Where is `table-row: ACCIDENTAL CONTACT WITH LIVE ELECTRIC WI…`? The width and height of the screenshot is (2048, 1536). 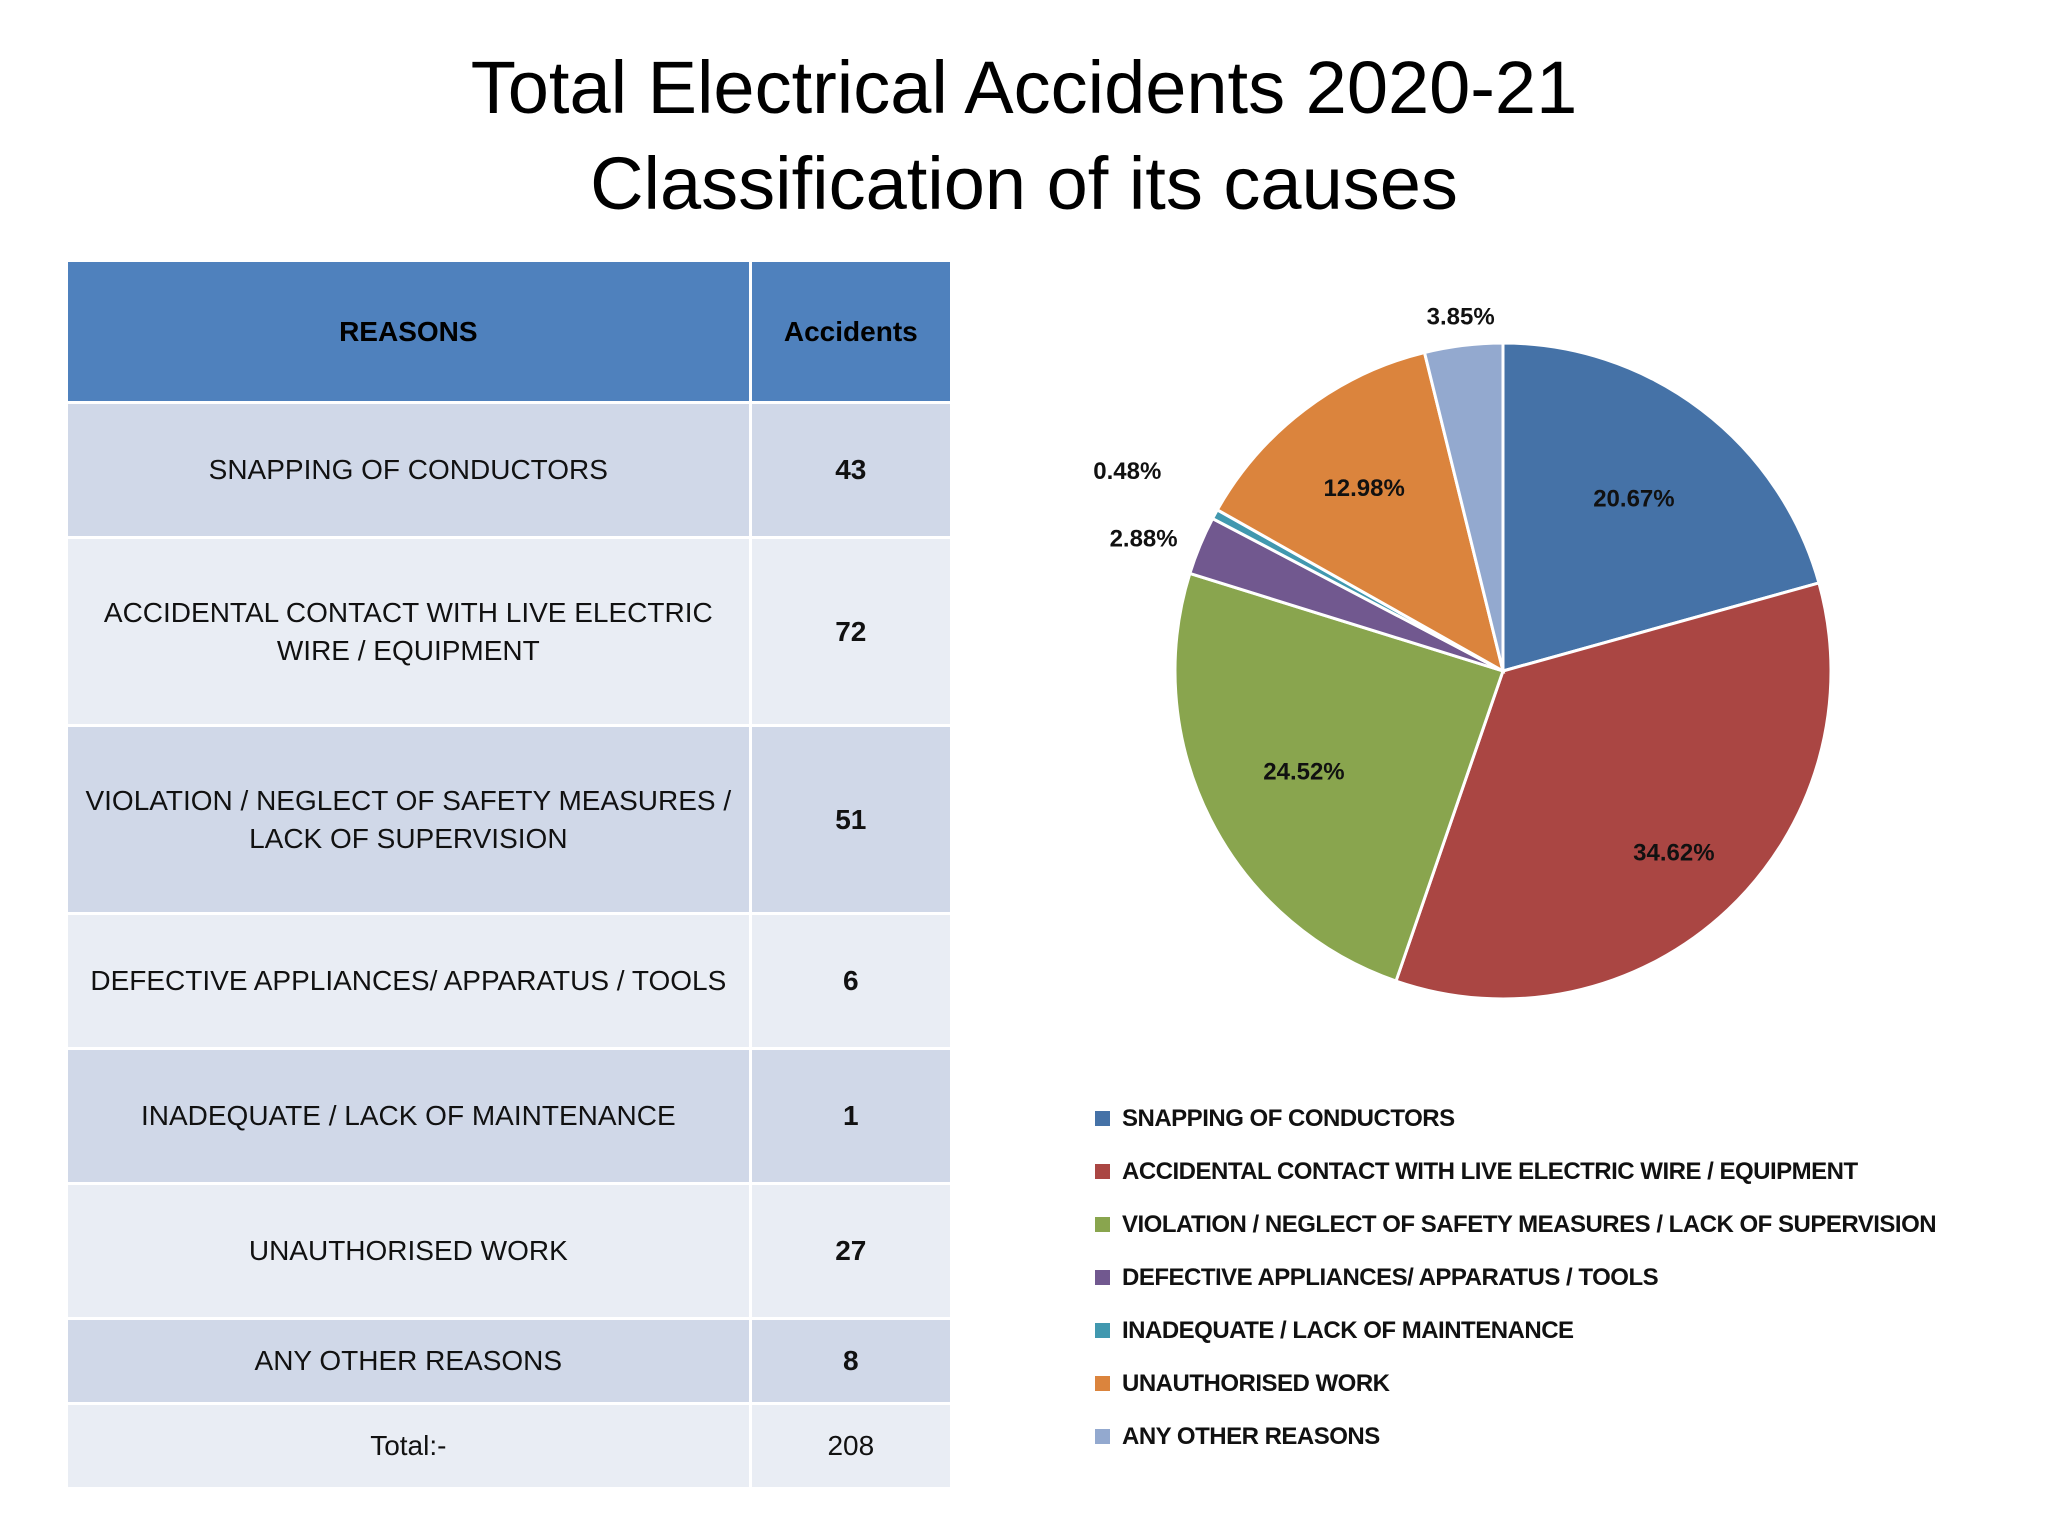 table-row: ACCIDENTAL CONTACT WITH LIVE ELECTRIC WI… is located at coordinates (509, 631).